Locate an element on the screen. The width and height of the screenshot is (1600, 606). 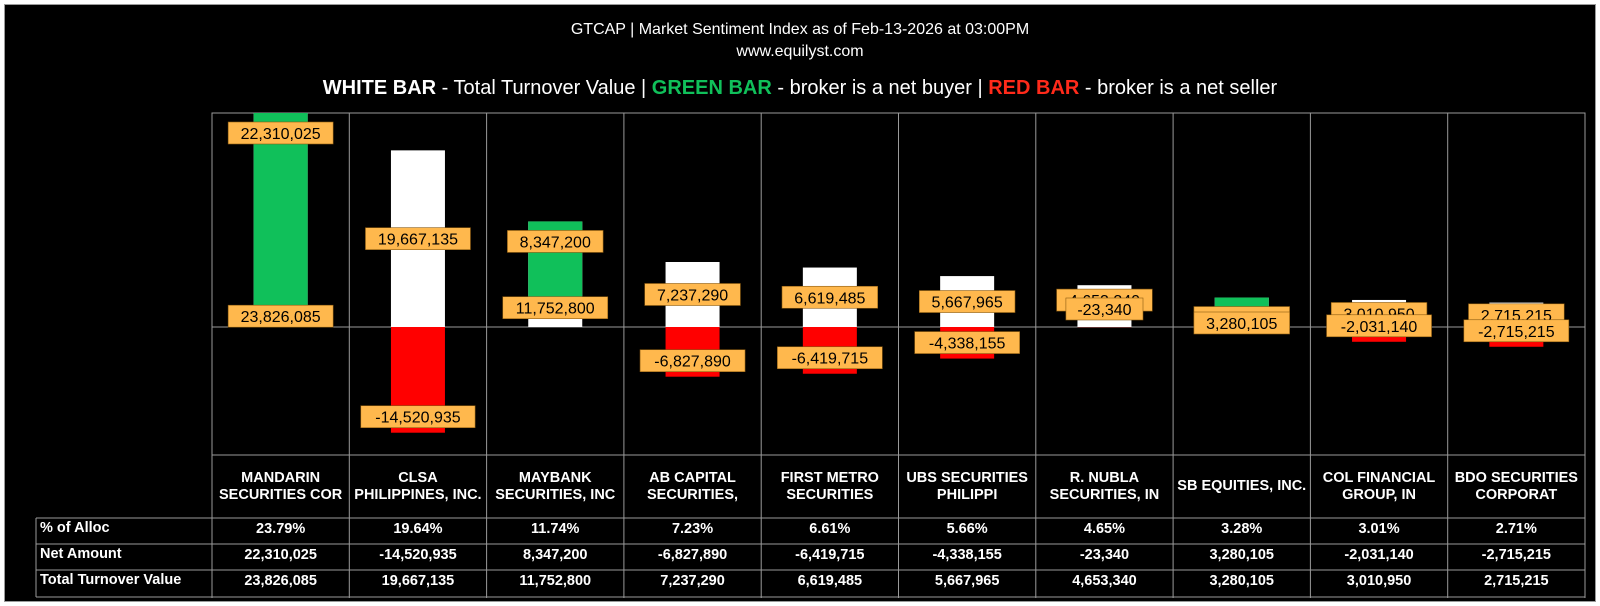
svg-text: 3,280,105 is located at coordinates (1241, 324).